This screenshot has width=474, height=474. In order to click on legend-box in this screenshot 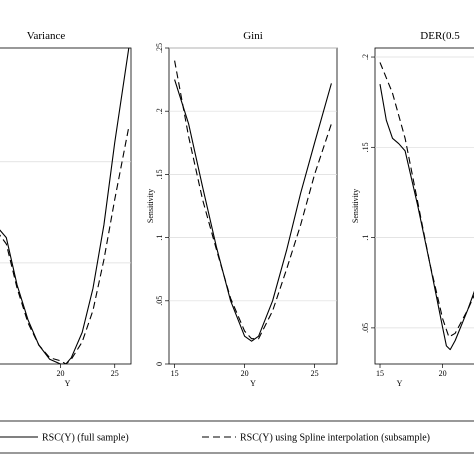, I will do `click(237, 437)`.